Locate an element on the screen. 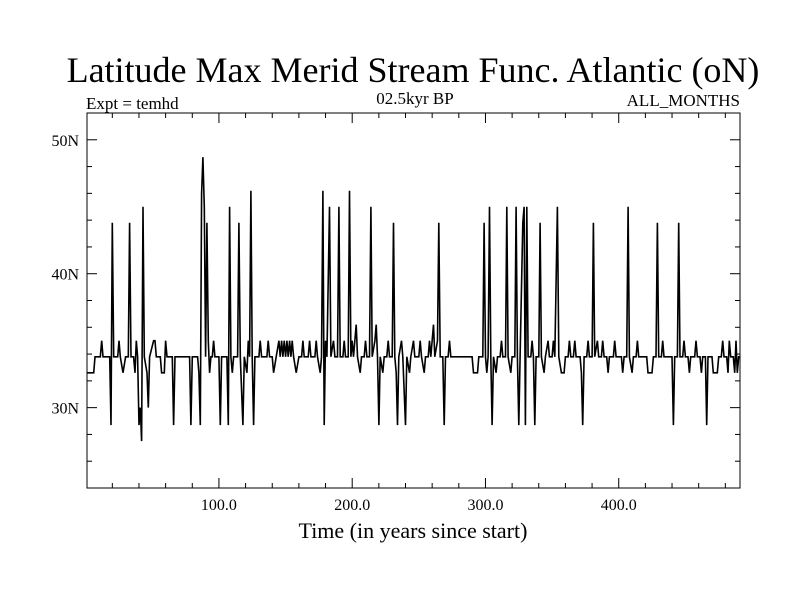 The image size is (800, 600). months-label: ALL_MONTHS is located at coordinates (683, 100).